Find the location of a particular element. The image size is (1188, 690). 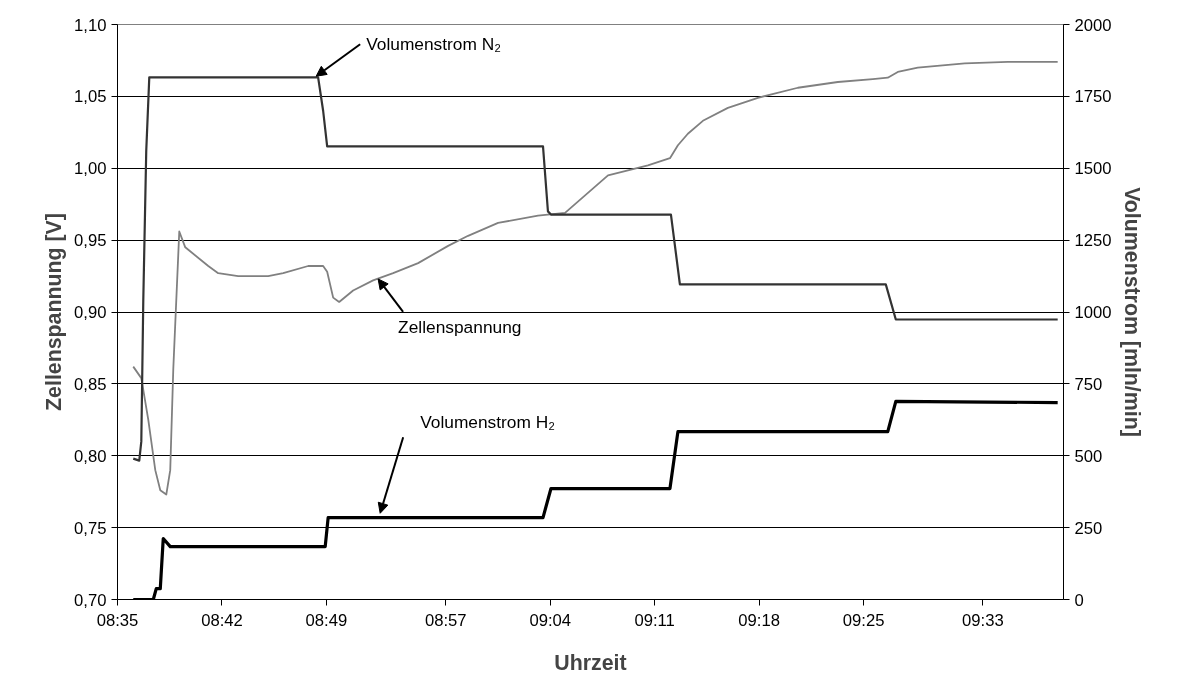

y2-tick-label: 1750 is located at coordinates (1093, 97).